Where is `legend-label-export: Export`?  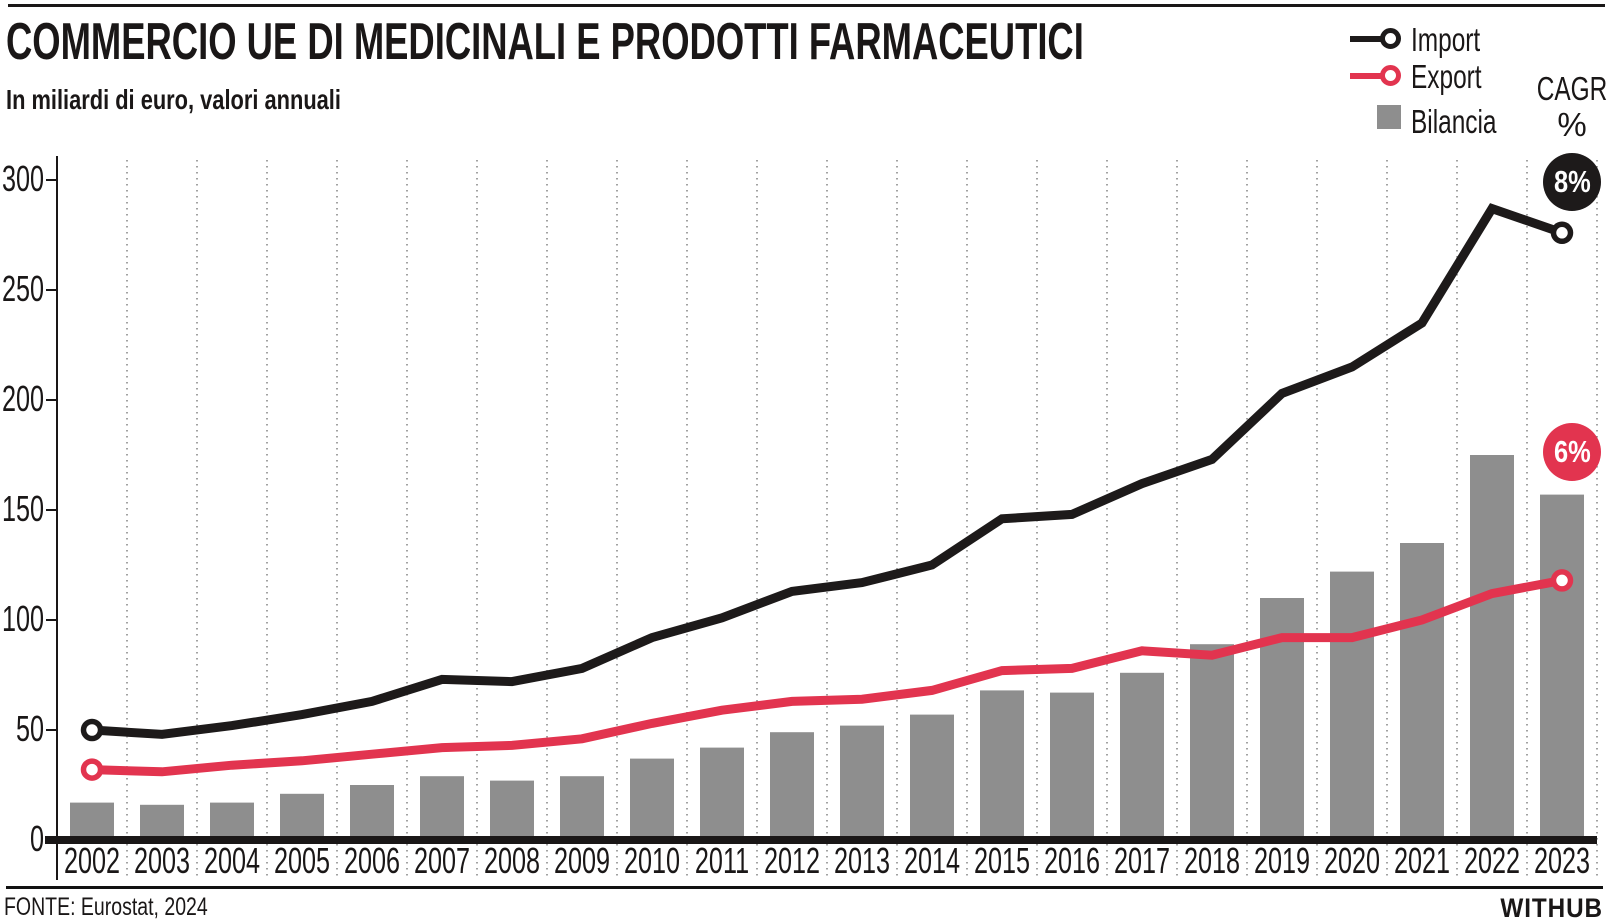 legend-label-export: Export is located at coordinates (1446, 76).